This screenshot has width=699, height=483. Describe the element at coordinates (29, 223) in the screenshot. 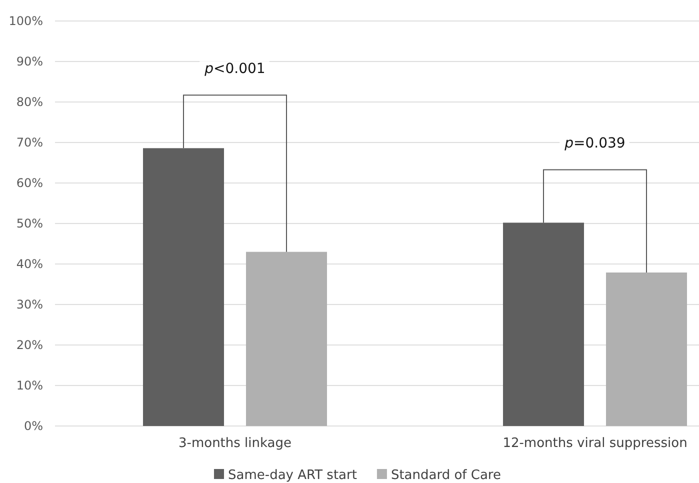

I see `y-tick-label: 50%` at that location.